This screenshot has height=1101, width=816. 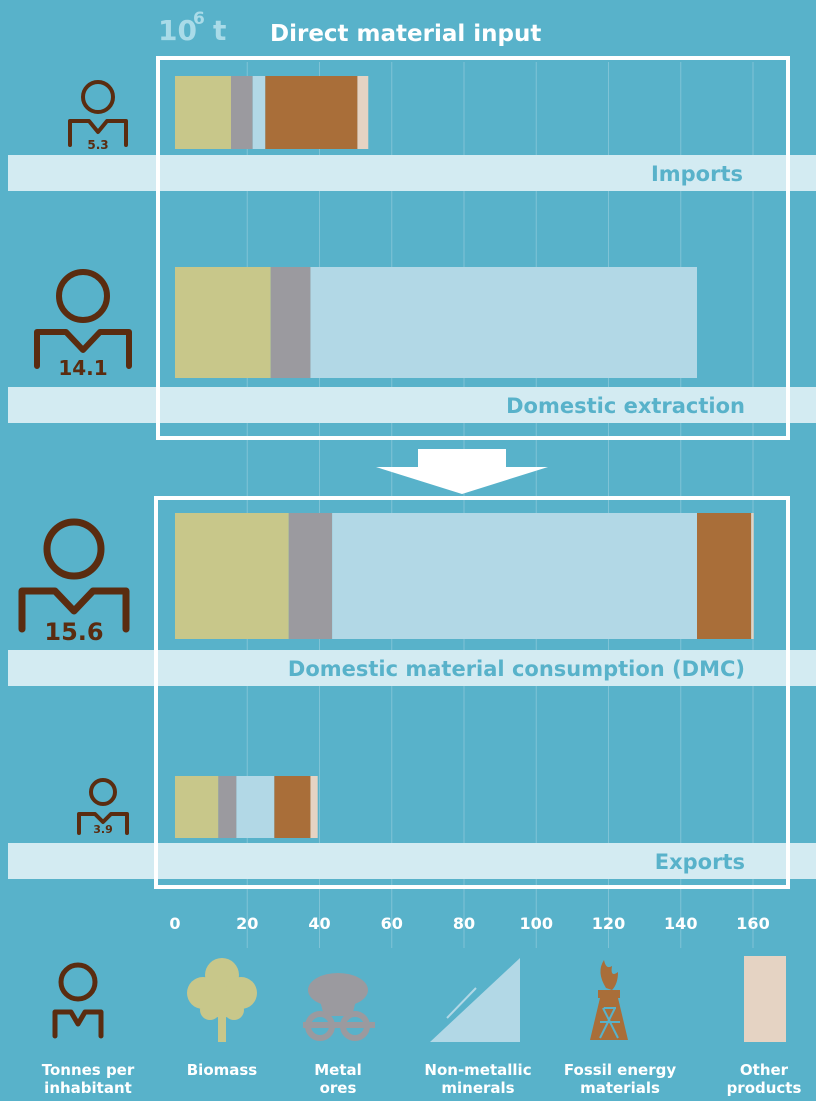 What do you see at coordinates (516, 669) in the screenshot?
I see `category-label-dmc: Domestic material consumption (DMC)` at bounding box center [516, 669].